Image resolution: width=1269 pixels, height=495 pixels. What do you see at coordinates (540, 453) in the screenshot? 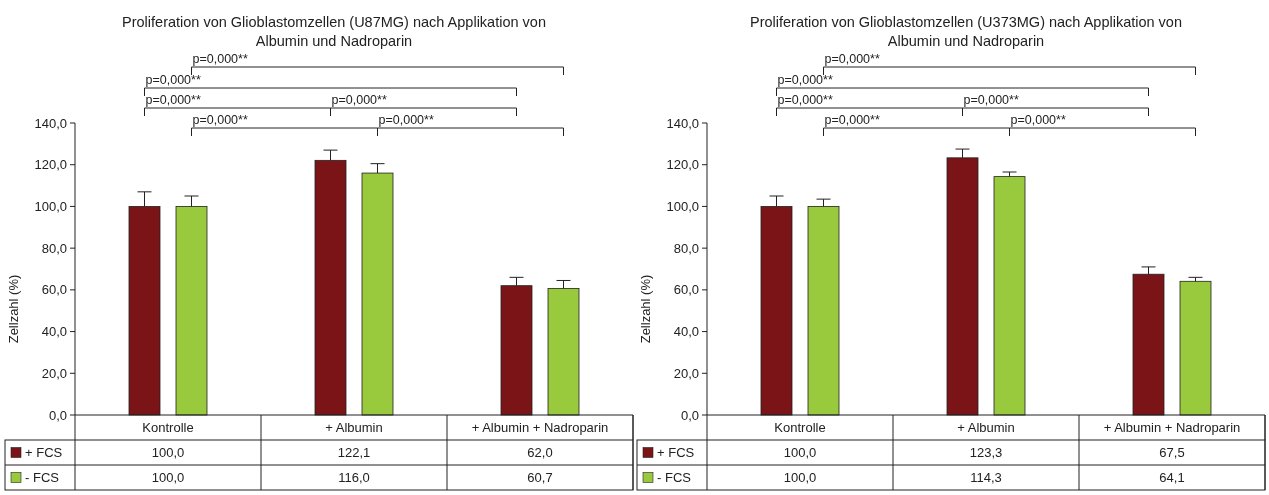
I see `data-label: 62,0` at bounding box center [540, 453].